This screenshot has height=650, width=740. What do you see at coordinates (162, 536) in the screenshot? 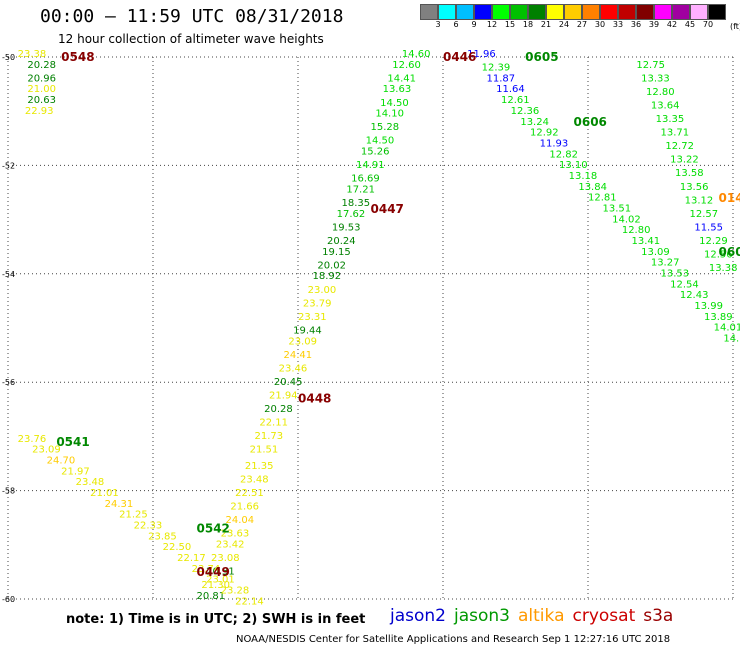
I see `swh-point-label: 23.85` at bounding box center [162, 536].